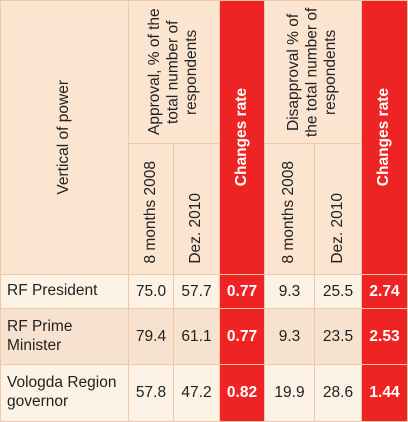 The width and height of the screenshot is (408, 422). What do you see at coordinates (384, 291) in the screenshot?
I see `disapproval-rate-cell: 2.74` at bounding box center [384, 291].